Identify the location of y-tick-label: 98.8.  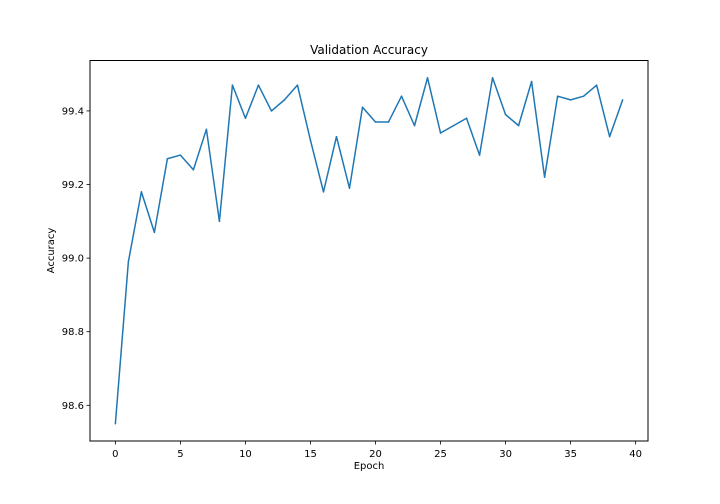
(73, 332).